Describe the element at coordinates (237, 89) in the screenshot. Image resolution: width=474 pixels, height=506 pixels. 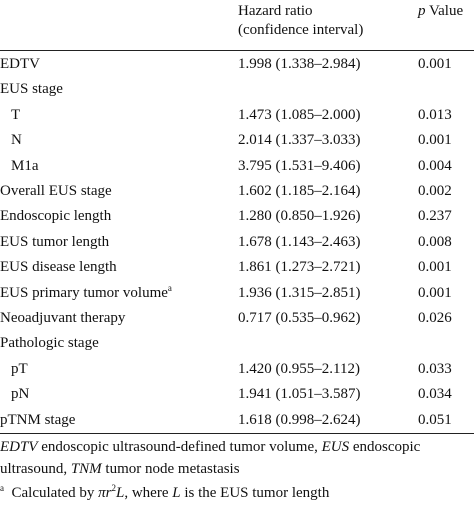
I see `table-row: EUS stage` at that location.